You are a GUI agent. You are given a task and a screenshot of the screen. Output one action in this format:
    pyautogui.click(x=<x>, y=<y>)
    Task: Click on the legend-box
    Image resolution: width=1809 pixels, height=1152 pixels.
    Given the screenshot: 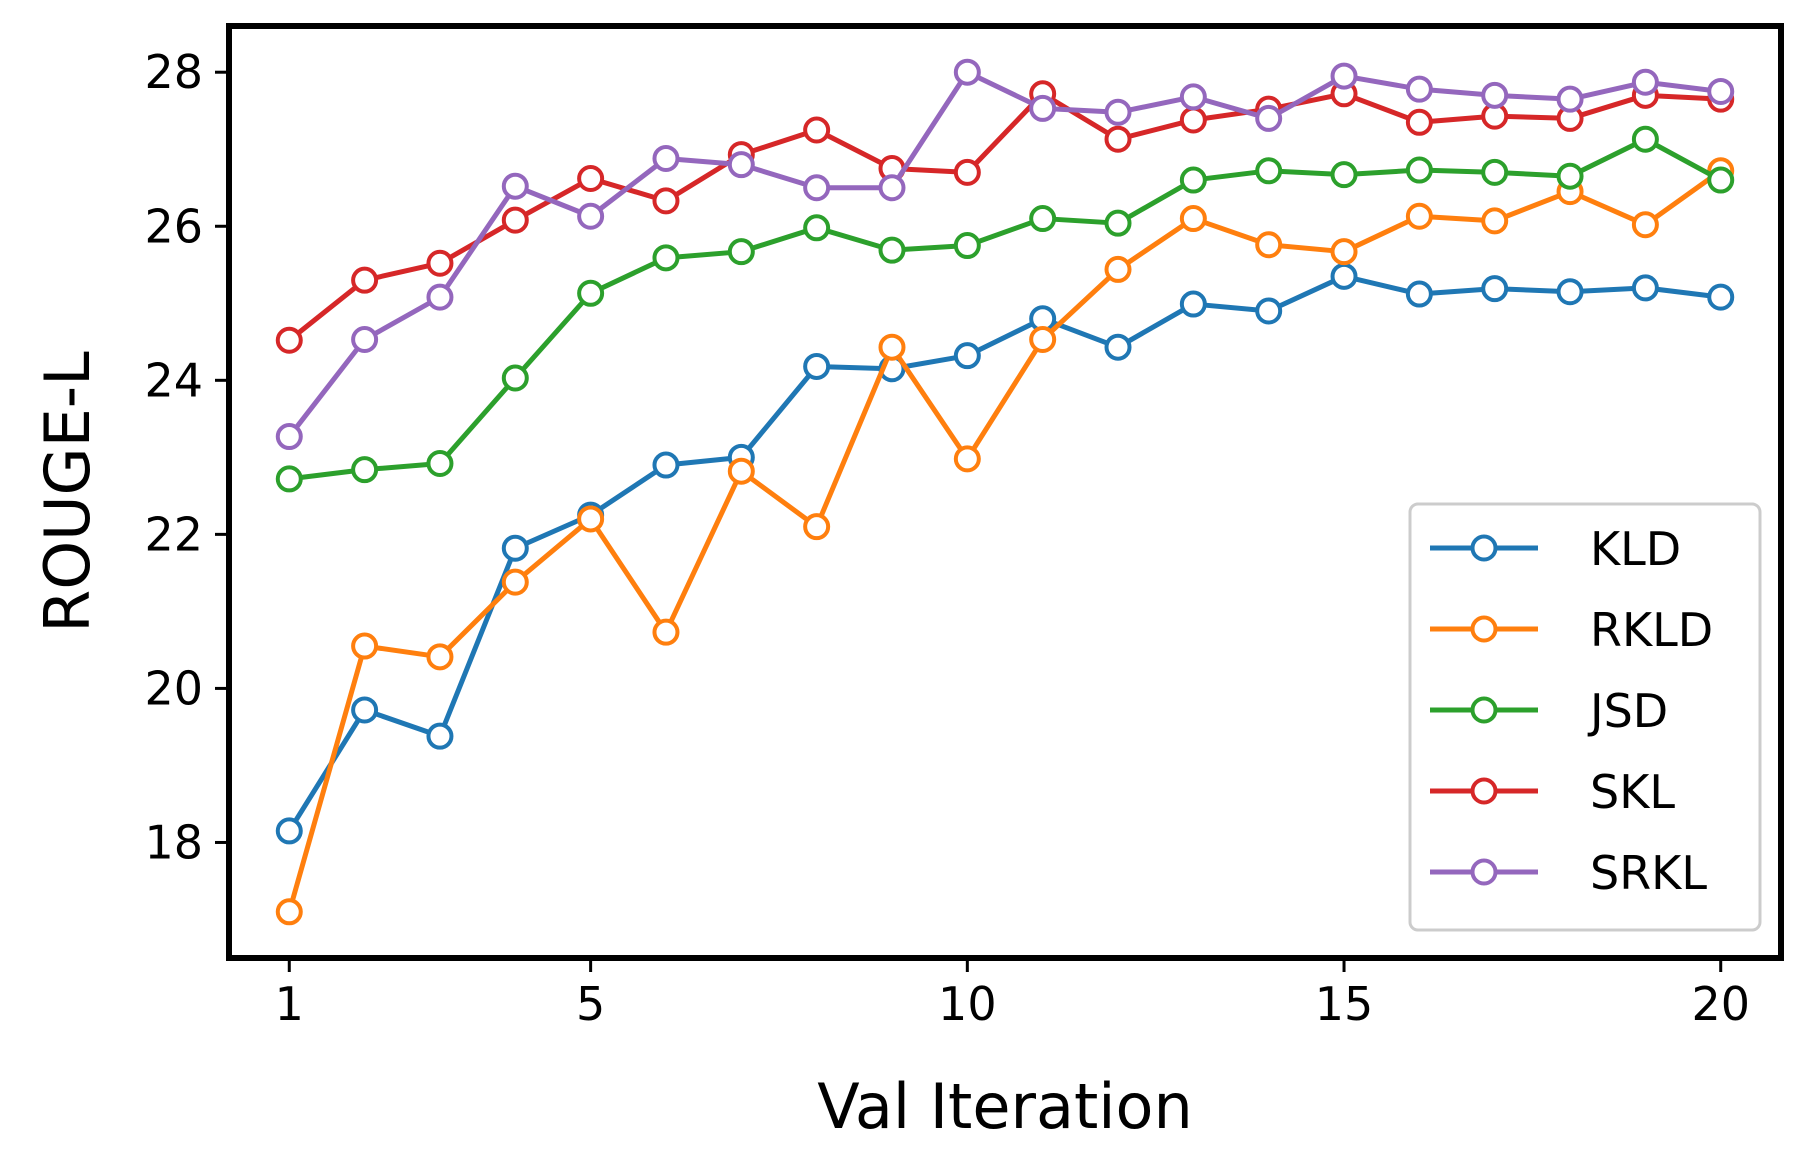 What is the action you would take?
    pyautogui.click(x=1585, y=717)
    